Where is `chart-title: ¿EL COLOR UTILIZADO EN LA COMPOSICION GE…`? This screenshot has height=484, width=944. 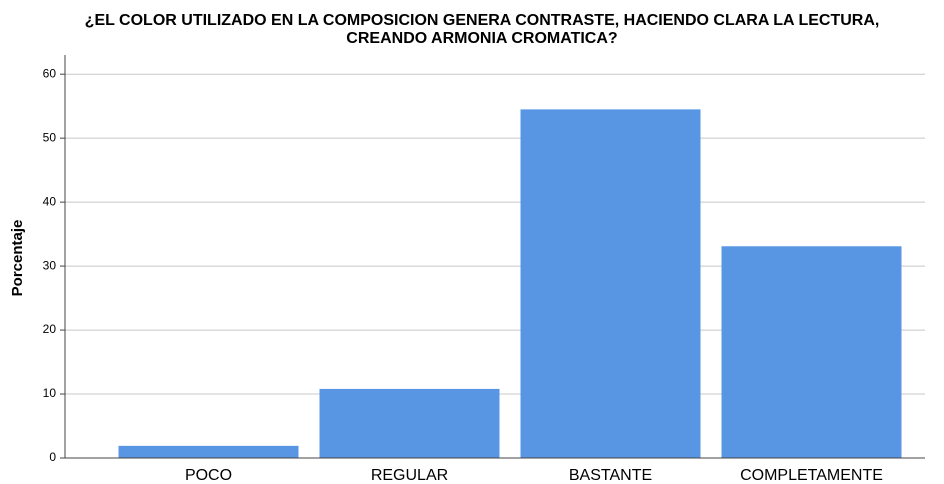 chart-title: ¿EL COLOR UTILIZADO EN LA COMPOSICION GE… is located at coordinates (482, 20).